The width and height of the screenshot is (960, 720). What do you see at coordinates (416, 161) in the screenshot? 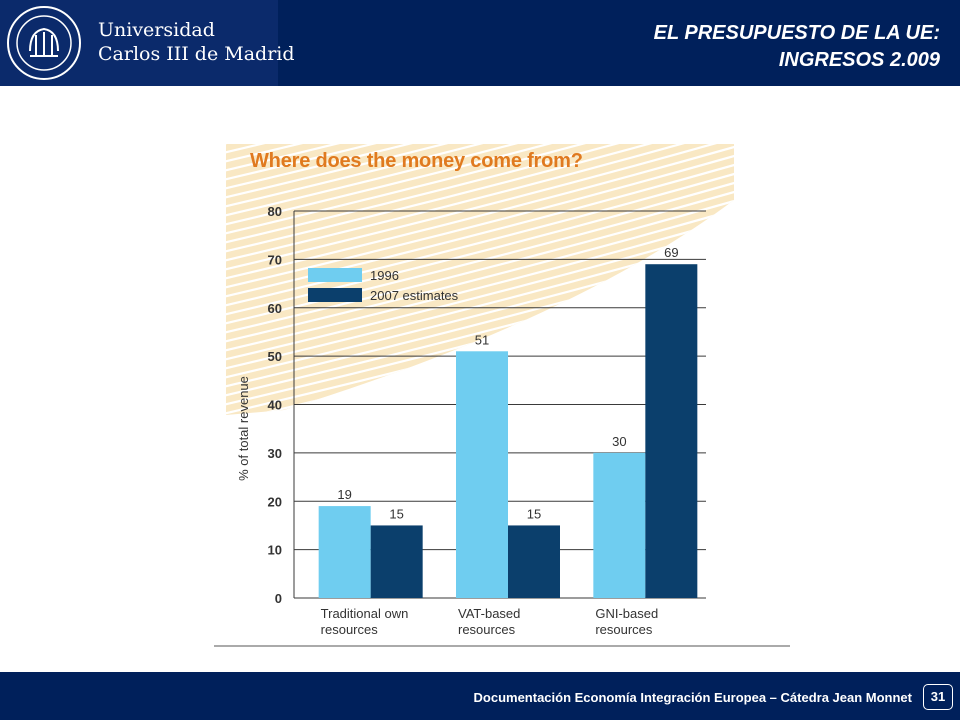
I see `chart-title: Where does the money come from?` at bounding box center [416, 161].